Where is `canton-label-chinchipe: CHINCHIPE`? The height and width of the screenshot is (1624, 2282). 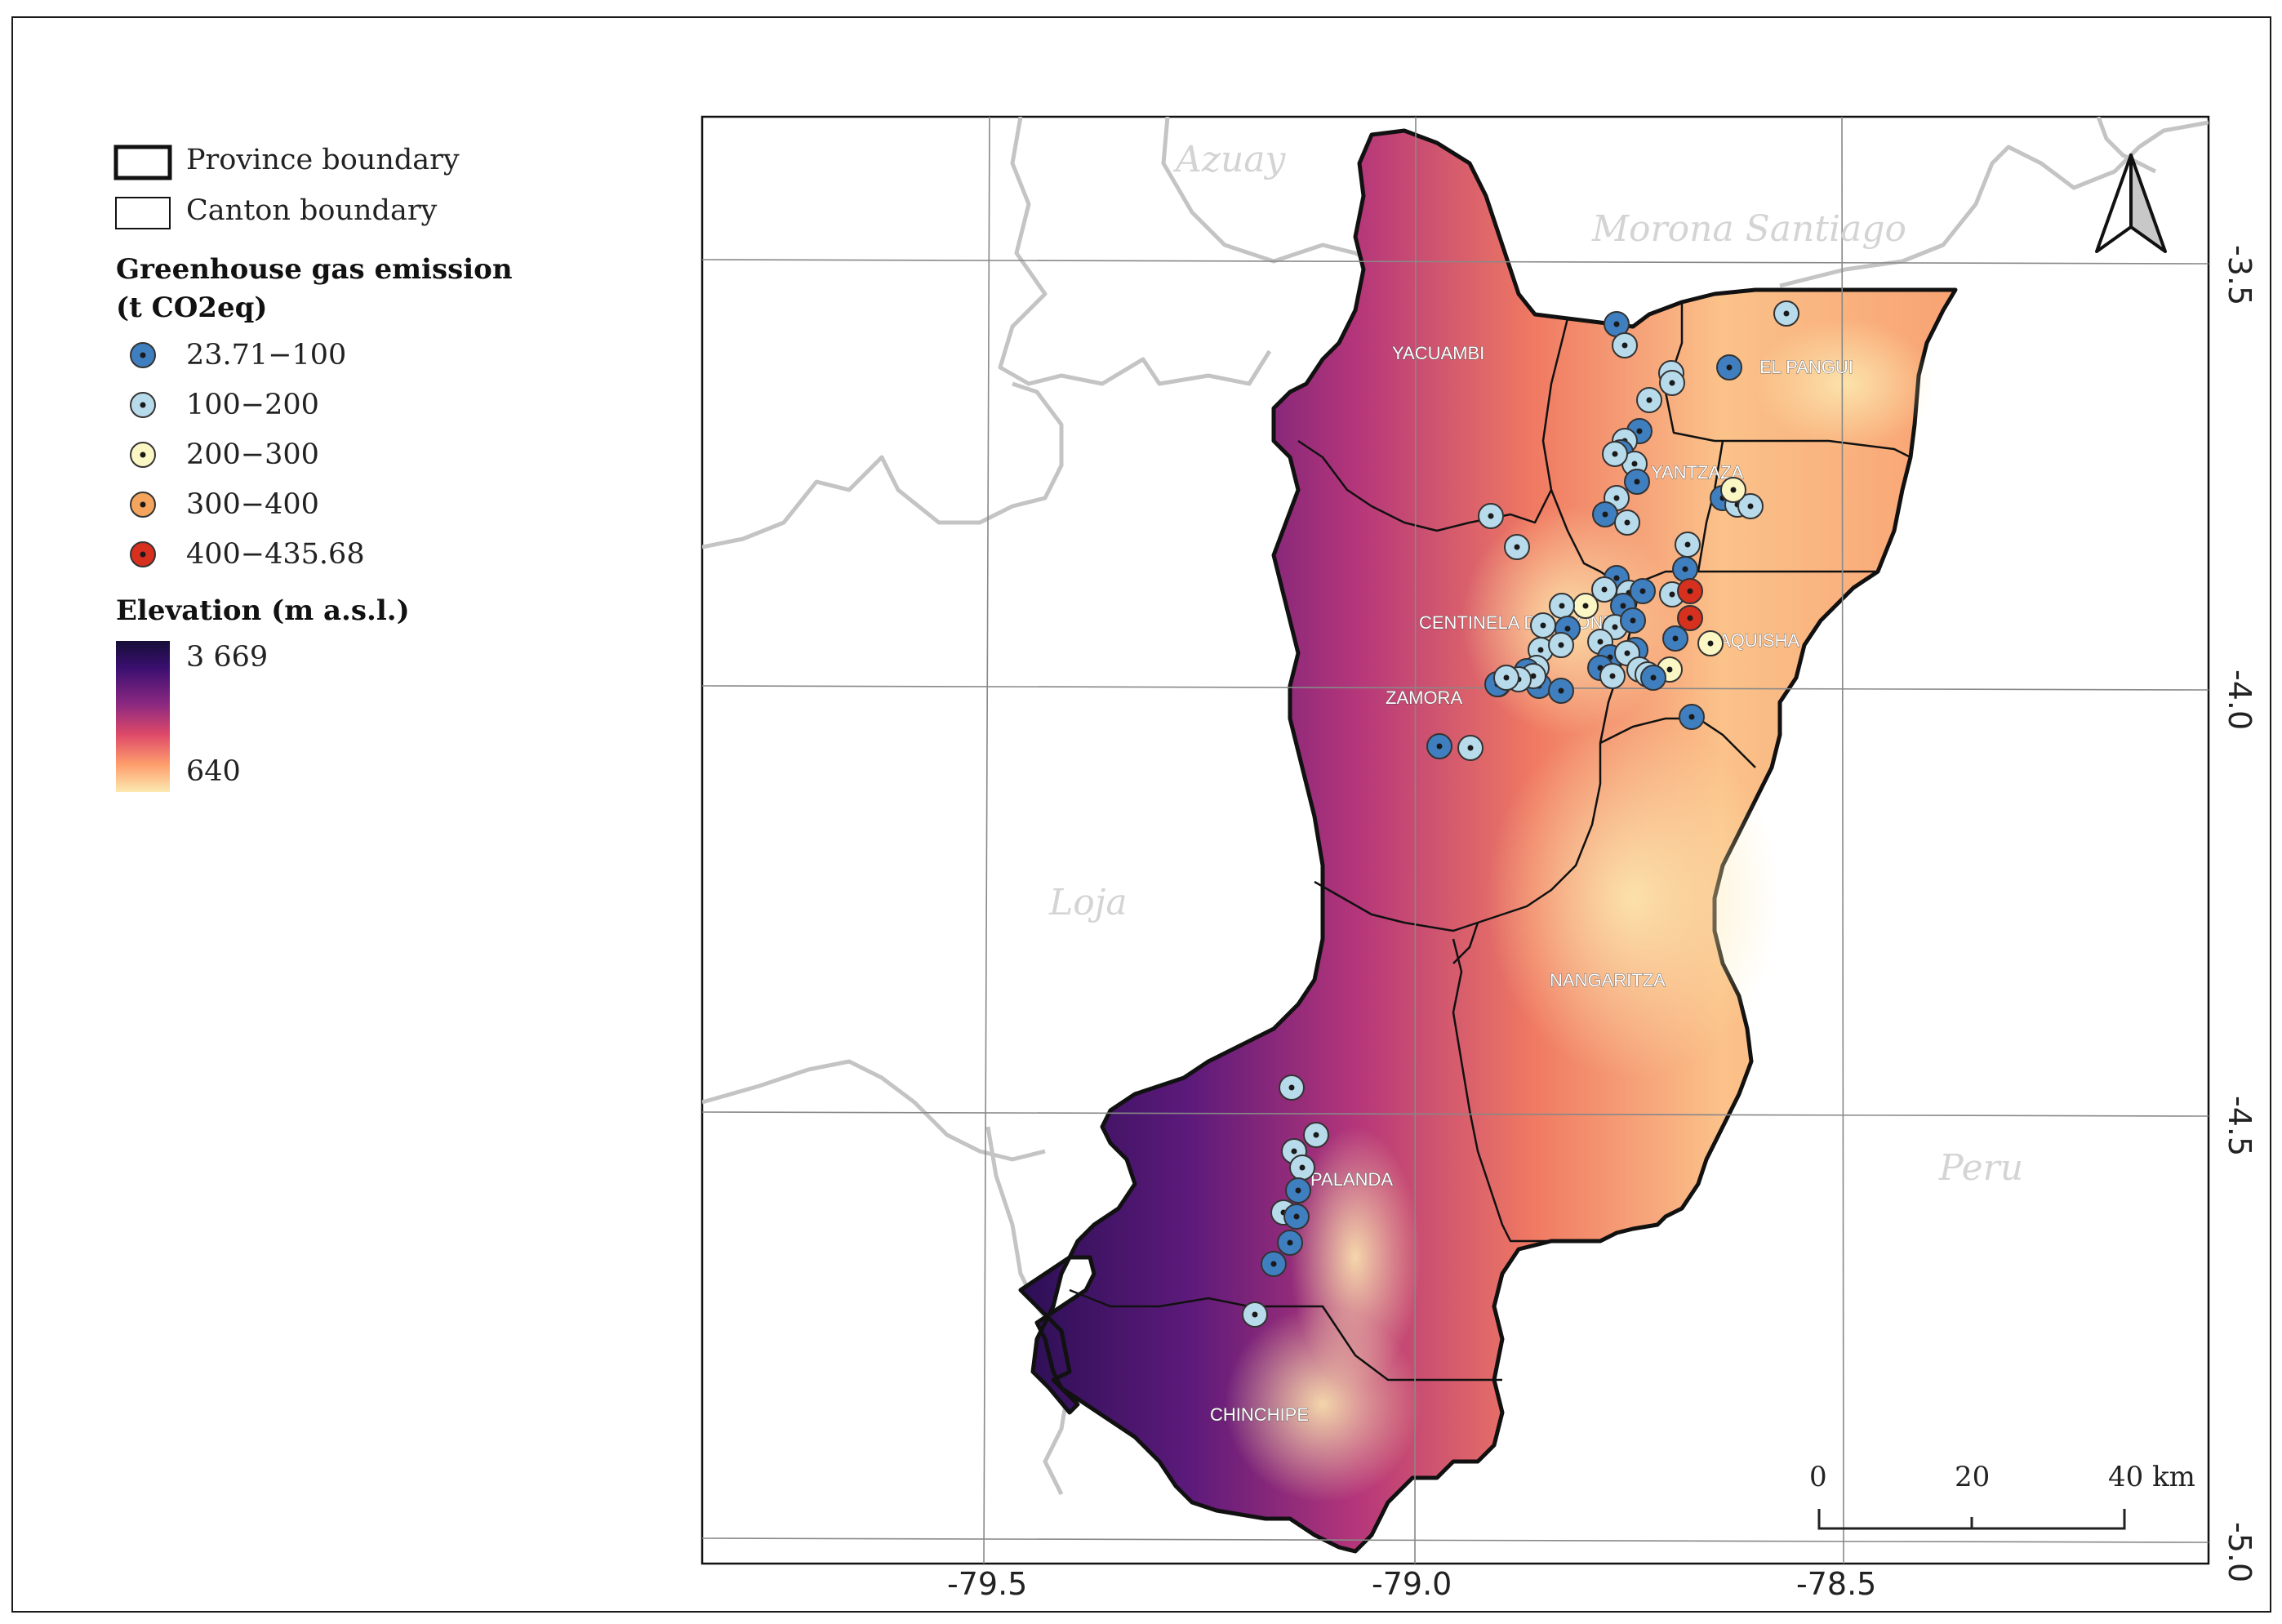 canton-label-chinchipe: CHINCHIPE is located at coordinates (1259, 1414).